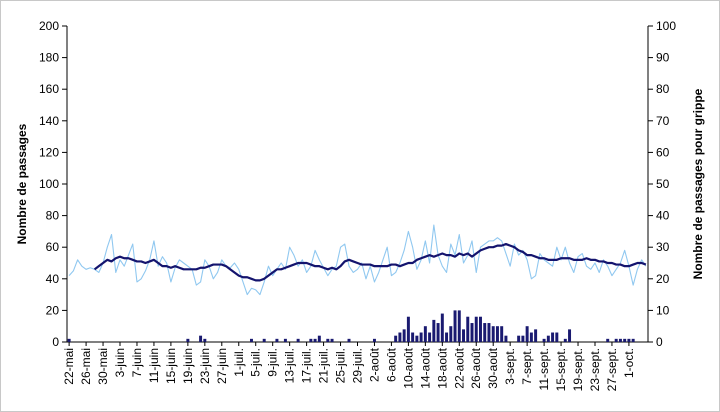 The image size is (720, 412). What do you see at coordinates (476, 367) in the screenshot?
I see `x-tick-label: 26-août` at bounding box center [476, 367].